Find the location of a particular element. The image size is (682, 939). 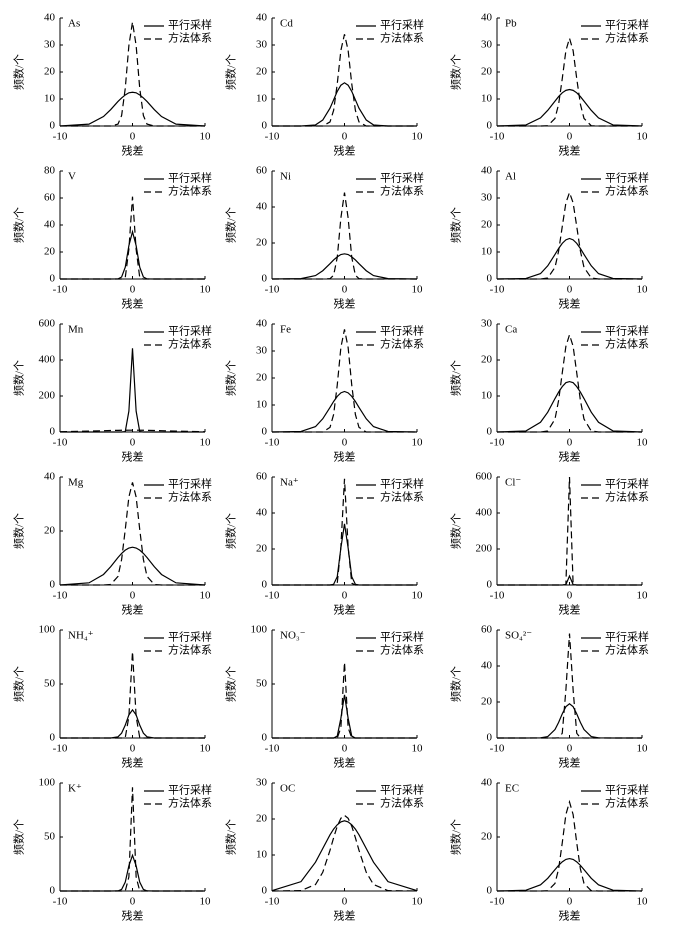

panel-title: SO₄²⁻ is located at coordinates (518, 636).